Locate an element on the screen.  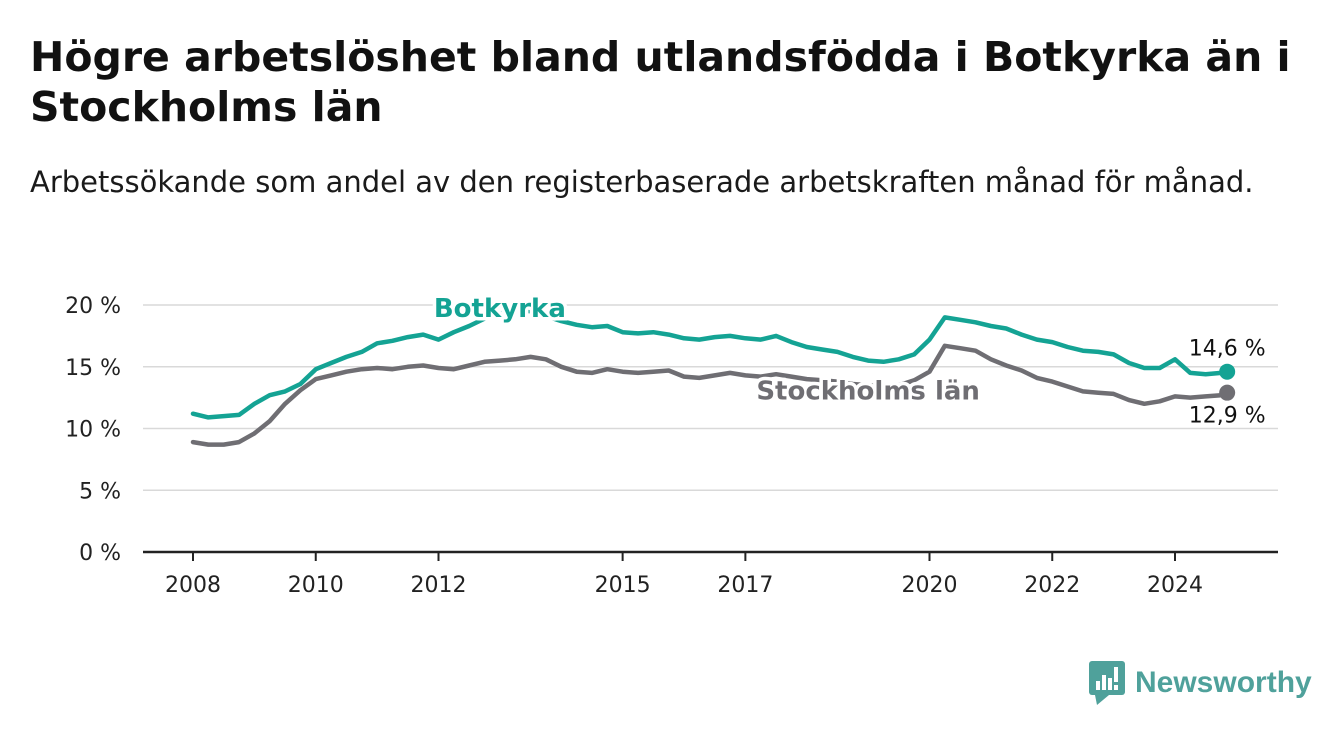
x-tick-label: 2022 is located at coordinates (1052, 585).